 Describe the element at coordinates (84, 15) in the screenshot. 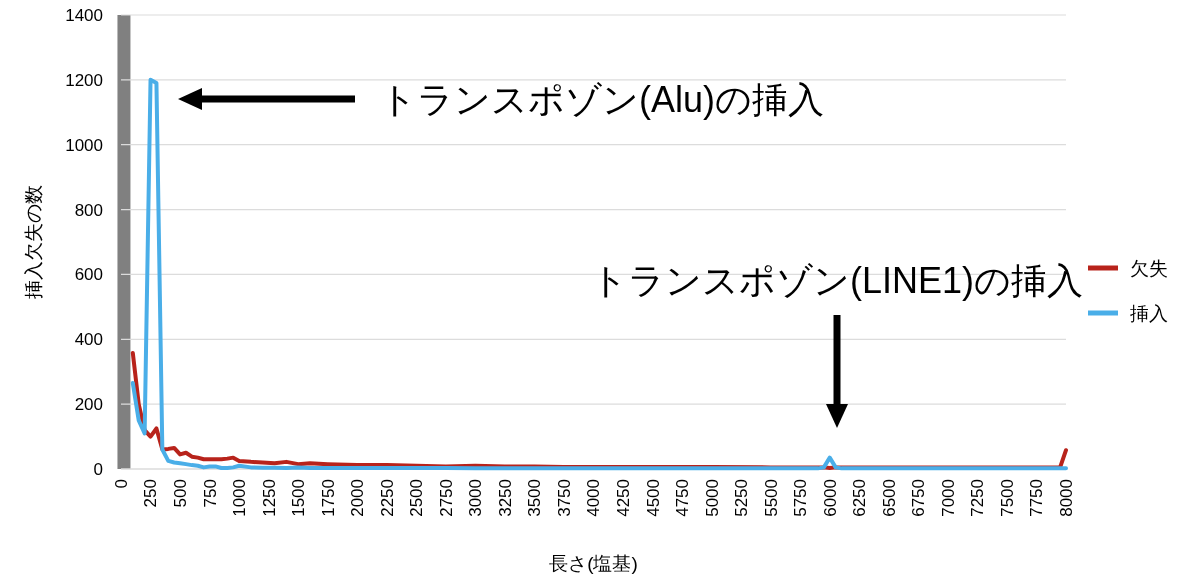

I see `y-tick-label: 1400` at that location.